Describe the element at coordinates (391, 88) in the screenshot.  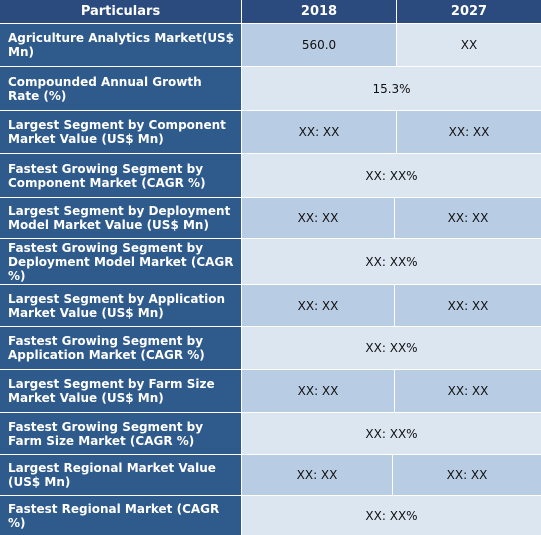
I see `value-merged: 15.3%` at that location.